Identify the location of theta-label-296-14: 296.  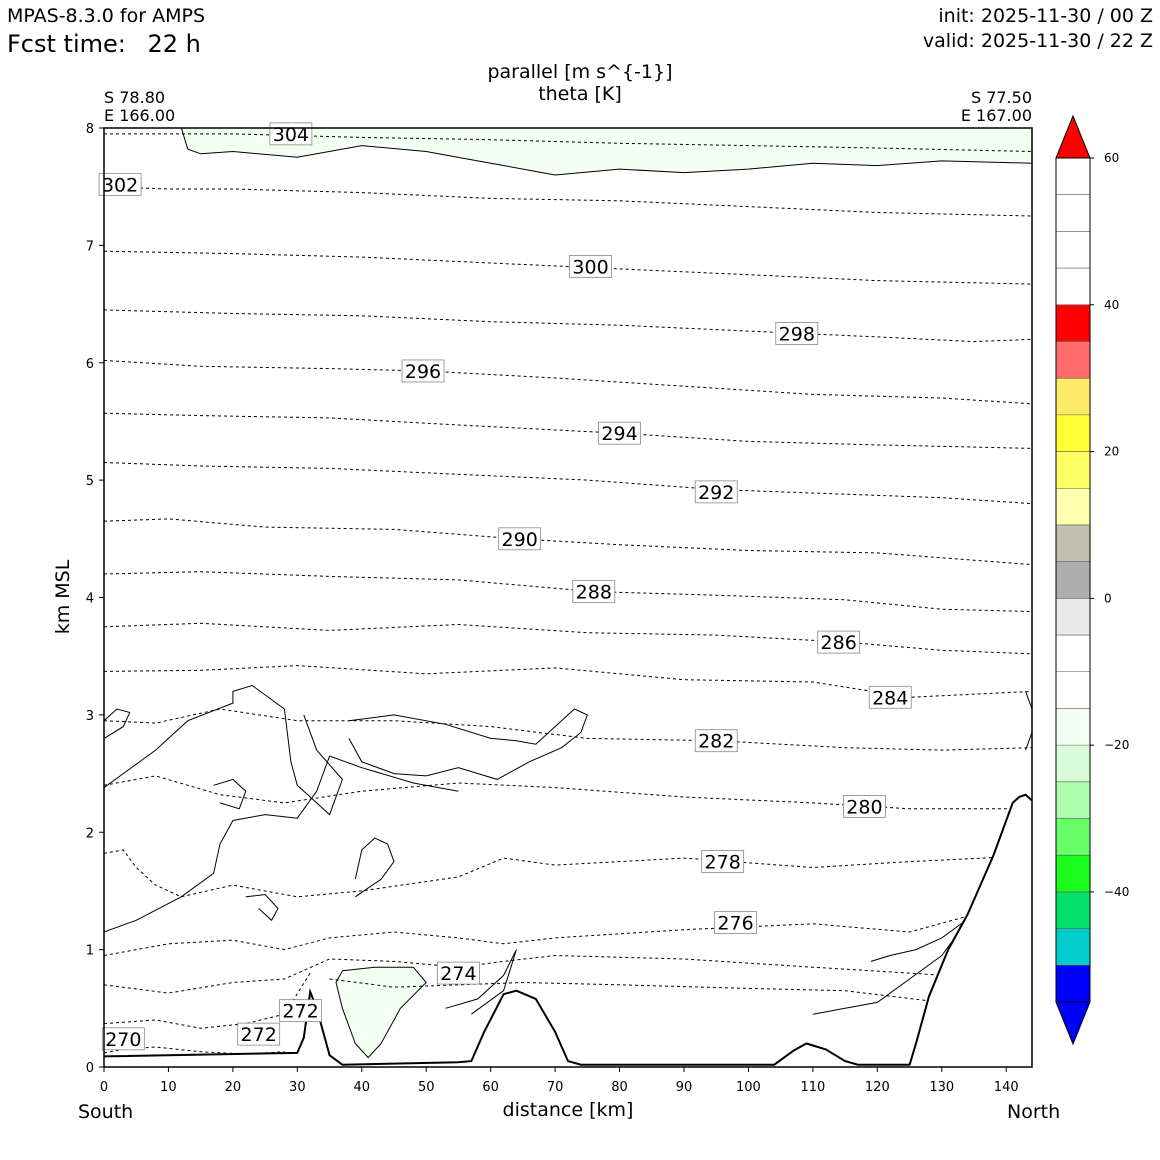
(423, 371).